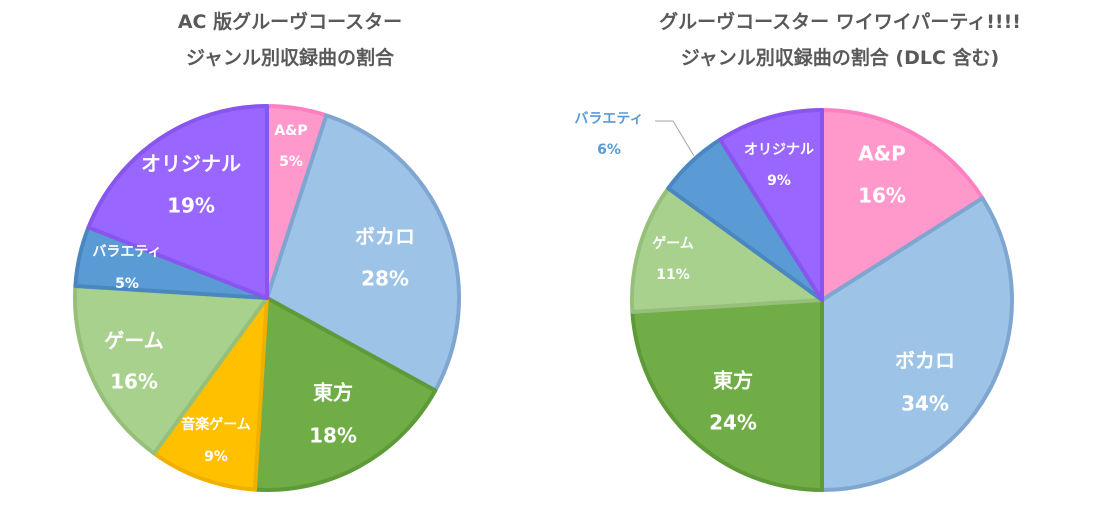 This screenshot has height=509, width=1110. What do you see at coordinates (290, 40) in the screenshot?
I see `chart-title-ac: AC 版グルーヴコースター ジャンル別収録曲の割合` at bounding box center [290, 40].